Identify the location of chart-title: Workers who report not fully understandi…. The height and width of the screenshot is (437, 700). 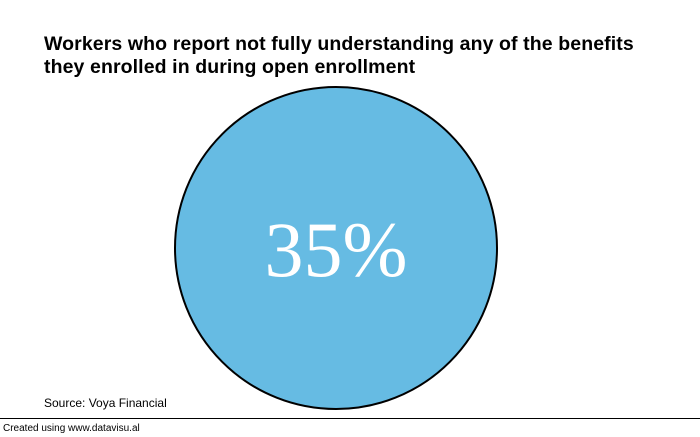
(339, 55).